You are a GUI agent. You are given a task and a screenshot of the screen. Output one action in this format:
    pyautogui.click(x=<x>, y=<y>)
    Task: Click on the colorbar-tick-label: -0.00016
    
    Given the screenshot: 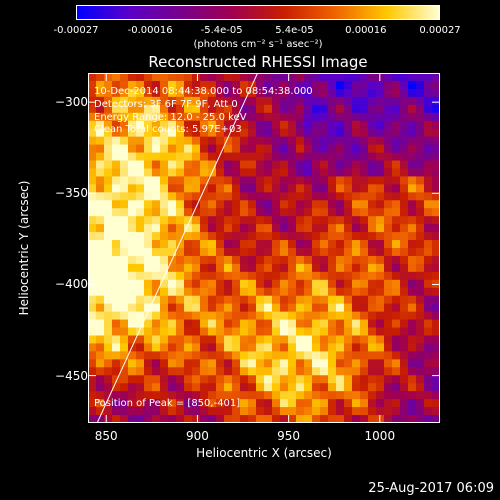 What is the action you would take?
    pyautogui.click(x=150, y=30)
    